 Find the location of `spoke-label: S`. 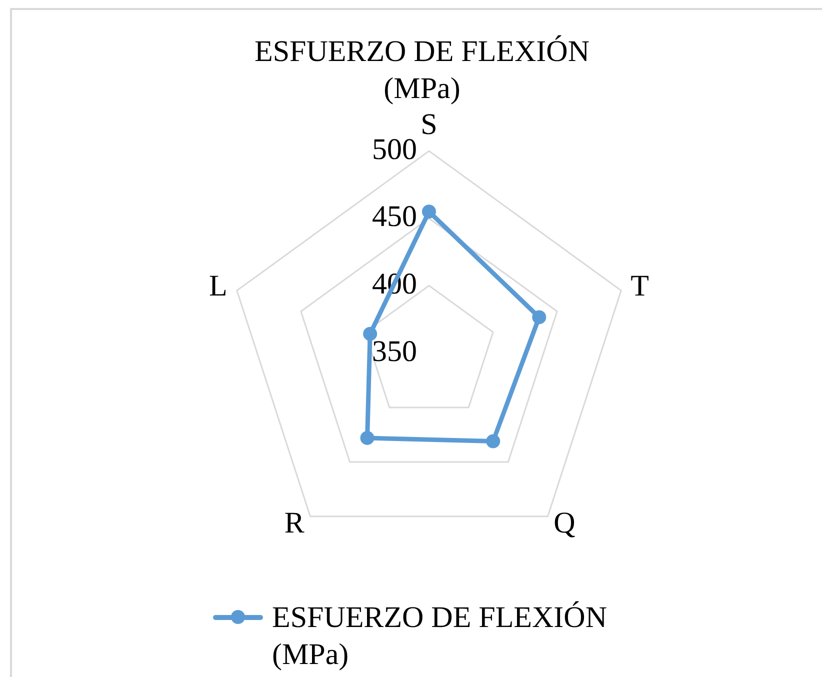

spoke-label: S is located at coordinates (429, 124).